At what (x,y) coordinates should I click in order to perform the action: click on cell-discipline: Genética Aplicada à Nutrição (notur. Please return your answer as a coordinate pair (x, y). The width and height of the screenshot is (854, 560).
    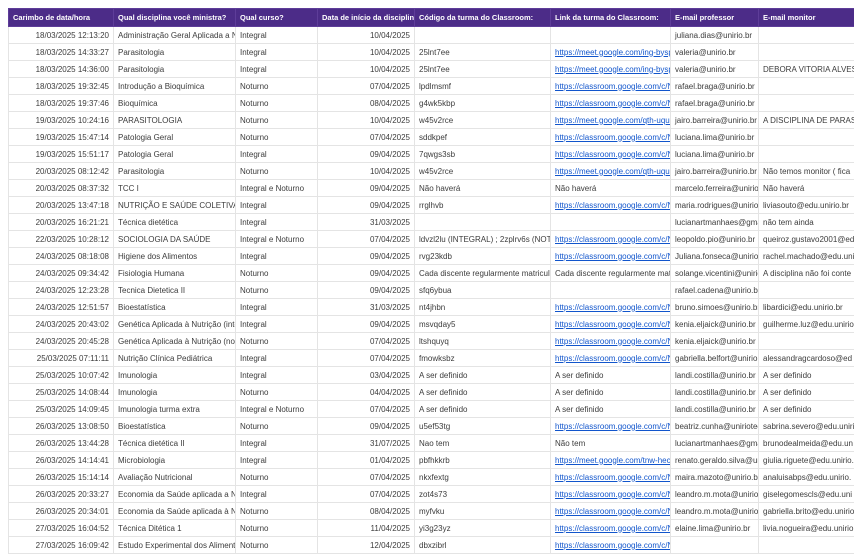
    Looking at the image, I should click on (174, 341).